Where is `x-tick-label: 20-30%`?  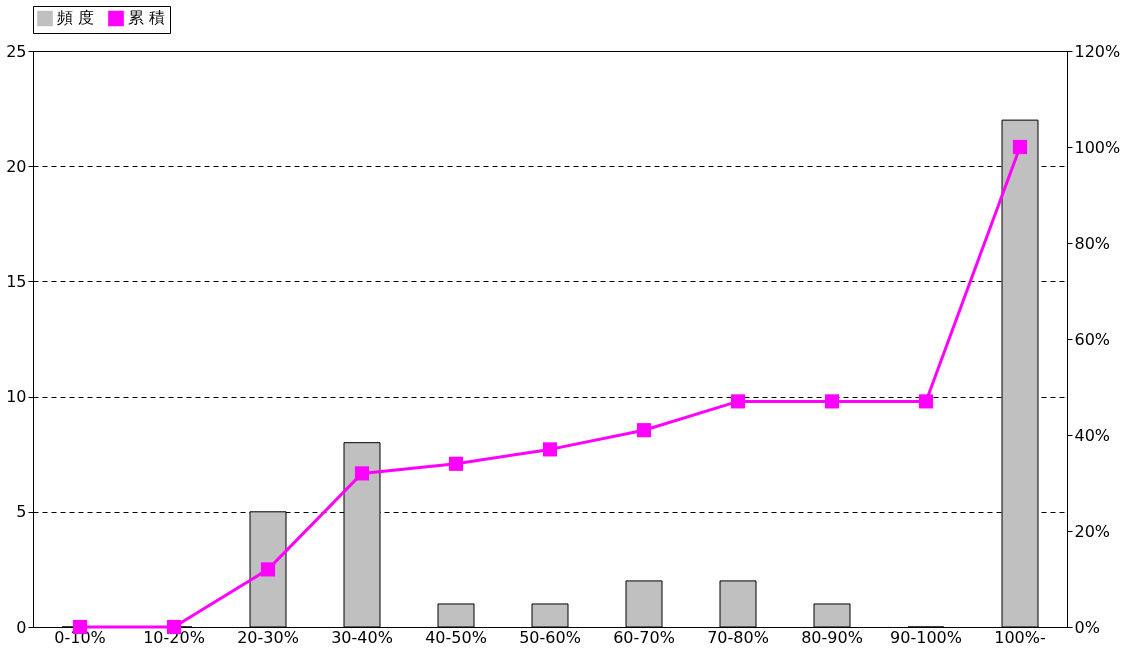 x-tick-label: 20-30% is located at coordinates (268, 637).